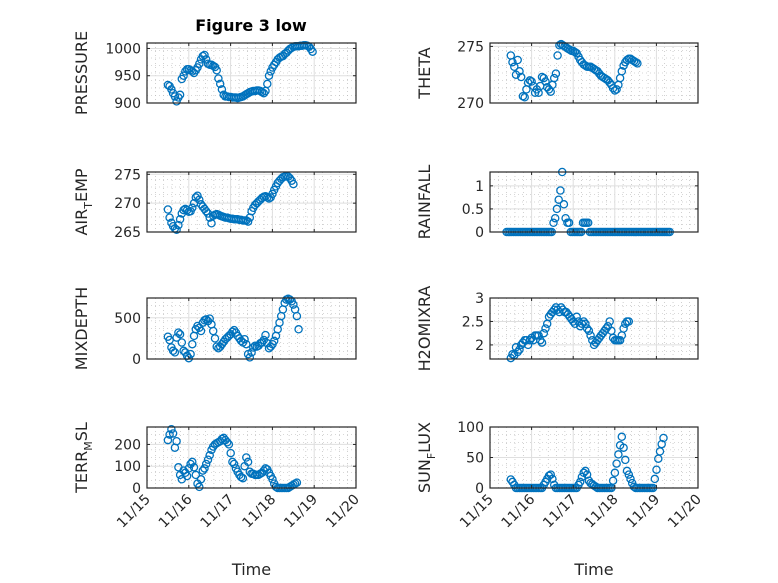 The width and height of the screenshot is (778, 583). Describe the element at coordinates (479, 187) in the screenshot. I see `y-tick-label: 1` at that location.